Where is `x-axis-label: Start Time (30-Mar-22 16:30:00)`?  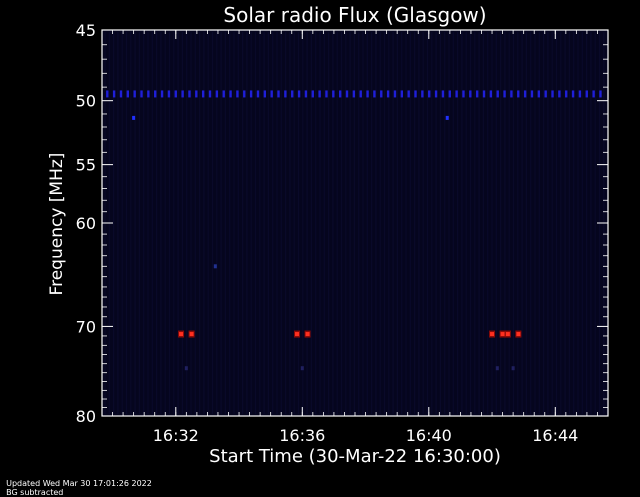
x-axis-label: Start Time (30-Mar-22 16:30:00) is located at coordinates (355, 456).